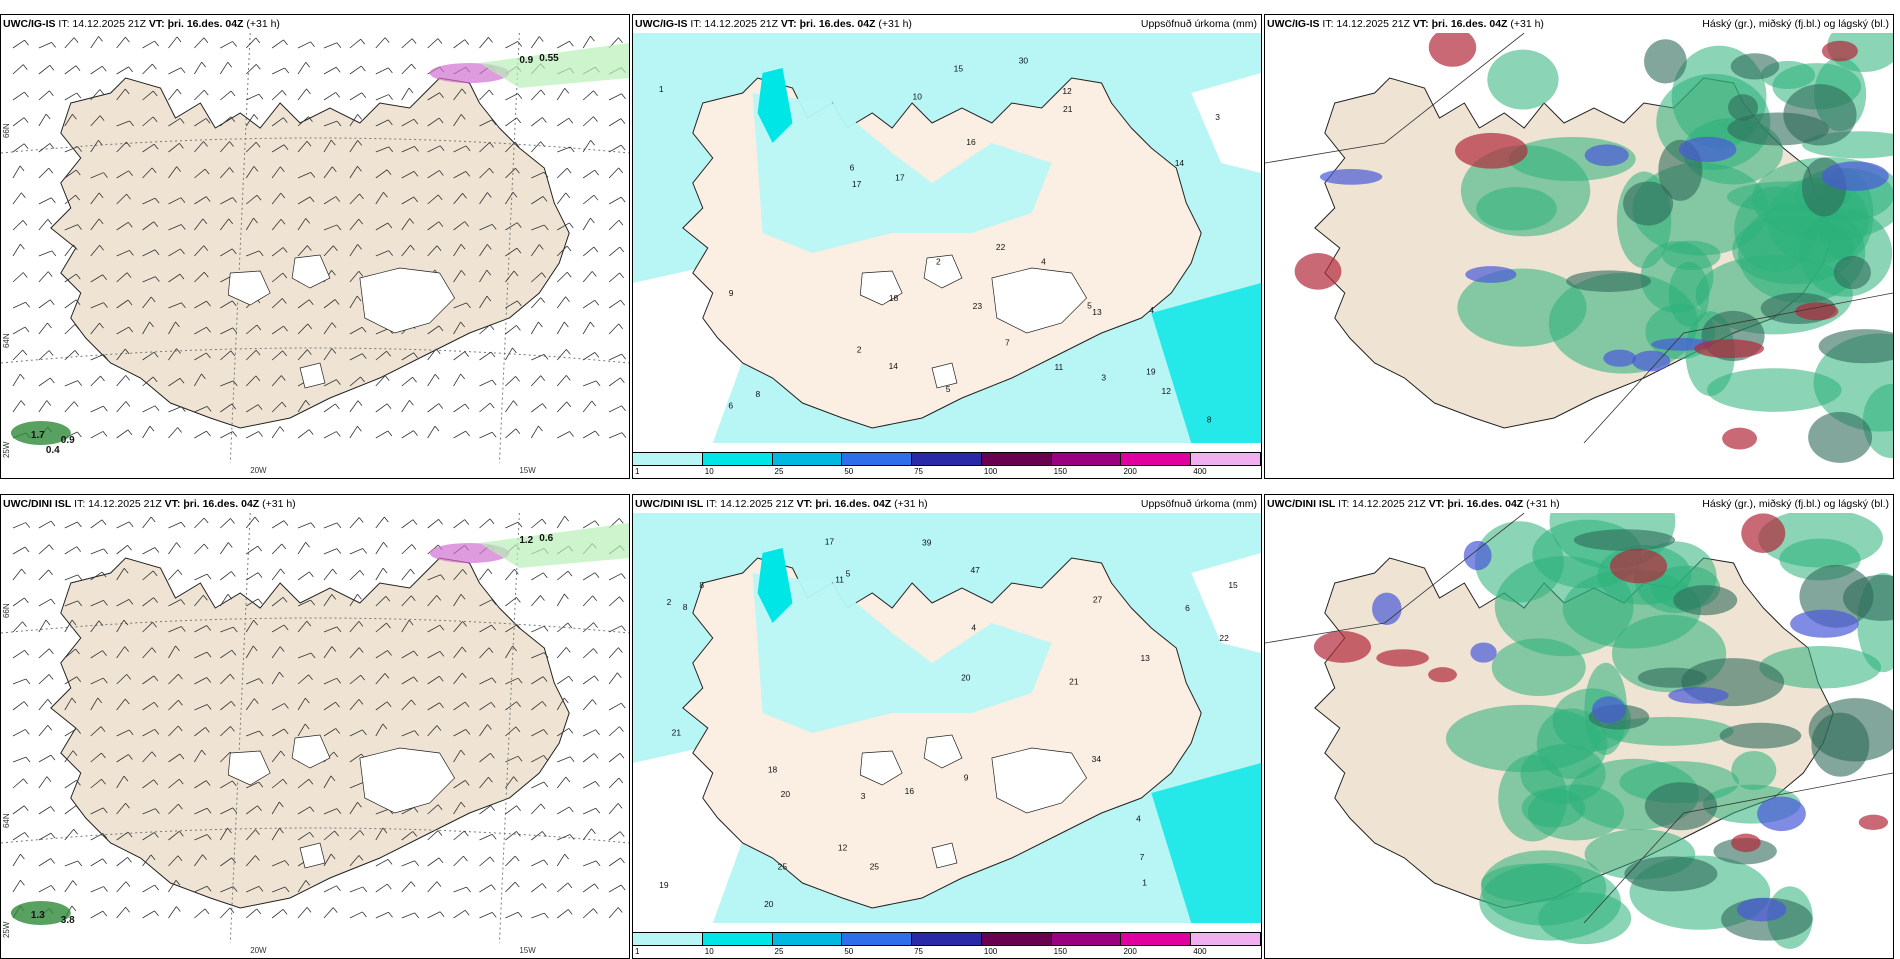 This screenshot has width=1900, height=959. What do you see at coordinates (1226, 939) in the screenshot?
I see `colorbar-swatch` at bounding box center [1226, 939].